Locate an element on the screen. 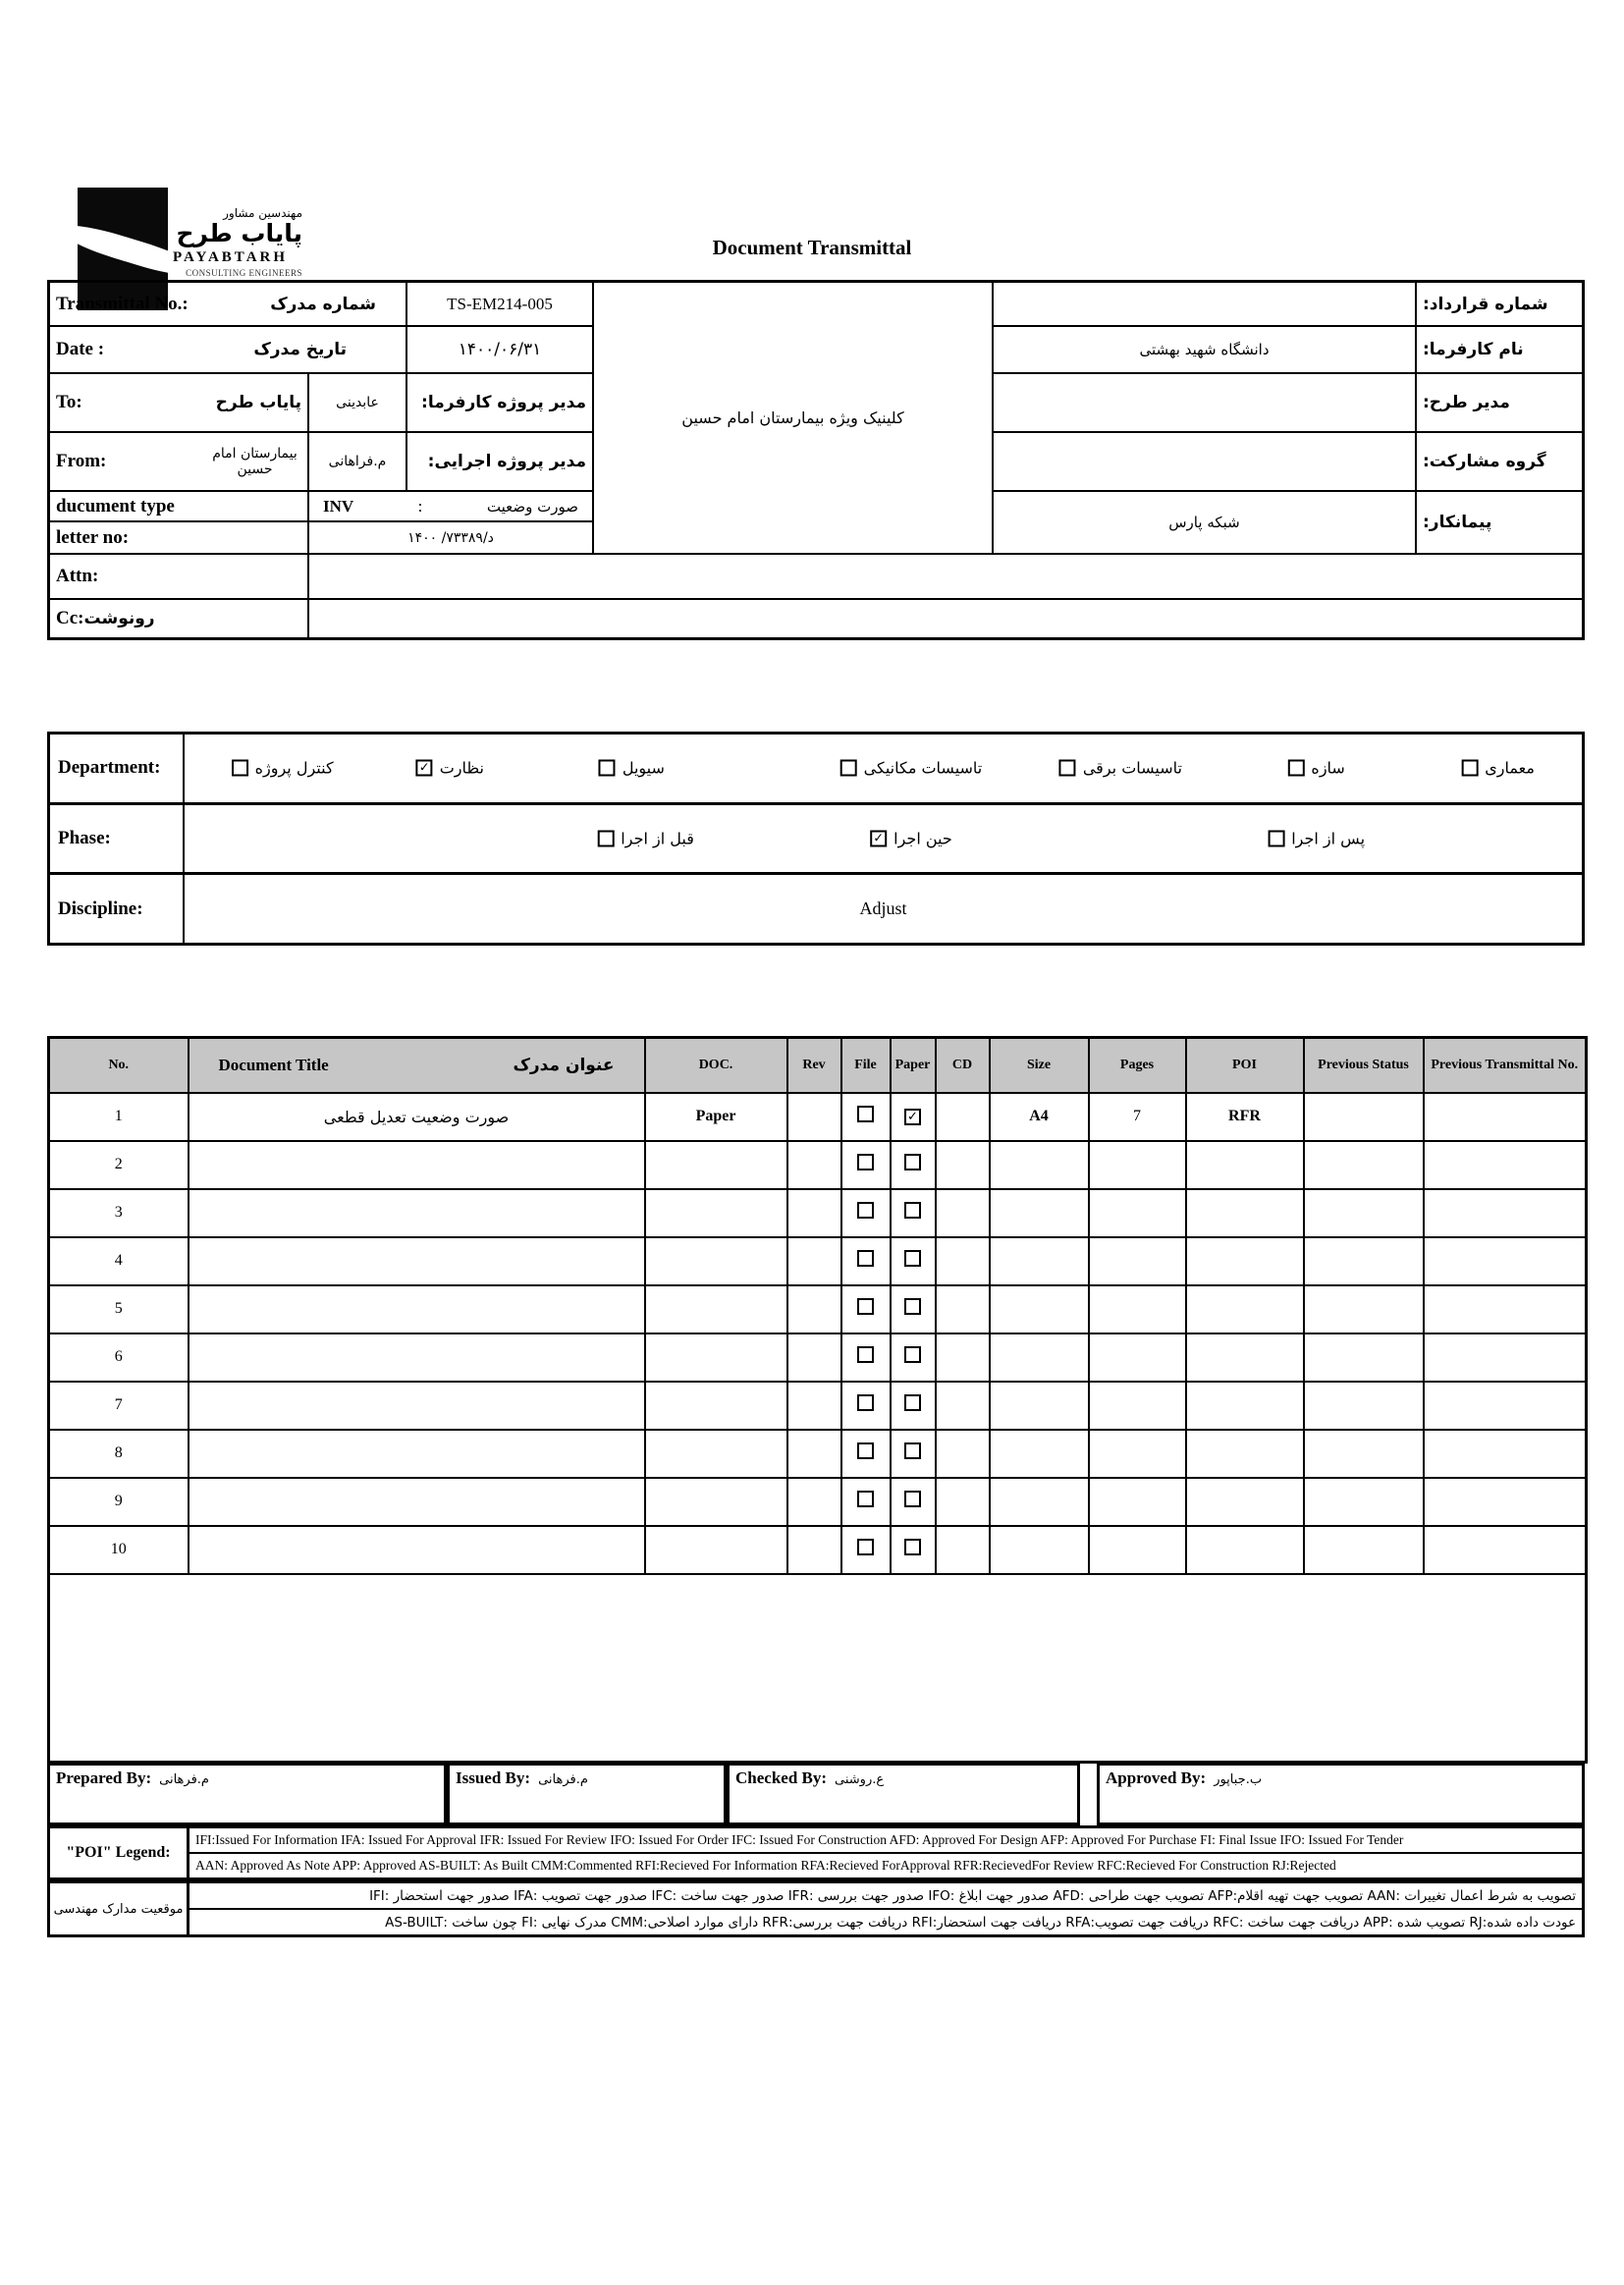  row-transmittal-no: Transmittal No.: شماره مدرک TS-EM214-005 is located at coordinates (321, 305).